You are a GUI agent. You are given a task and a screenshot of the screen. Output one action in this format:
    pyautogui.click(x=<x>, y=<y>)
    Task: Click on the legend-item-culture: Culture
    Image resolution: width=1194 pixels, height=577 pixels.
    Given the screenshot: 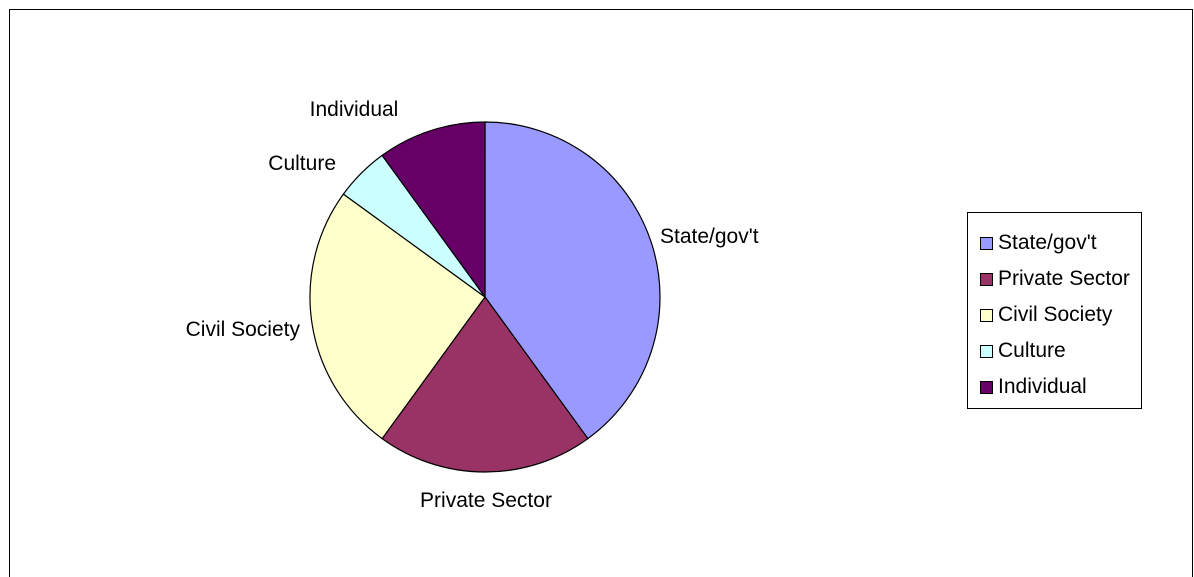 What is the action you would take?
    pyautogui.click(x=1054, y=351)
    